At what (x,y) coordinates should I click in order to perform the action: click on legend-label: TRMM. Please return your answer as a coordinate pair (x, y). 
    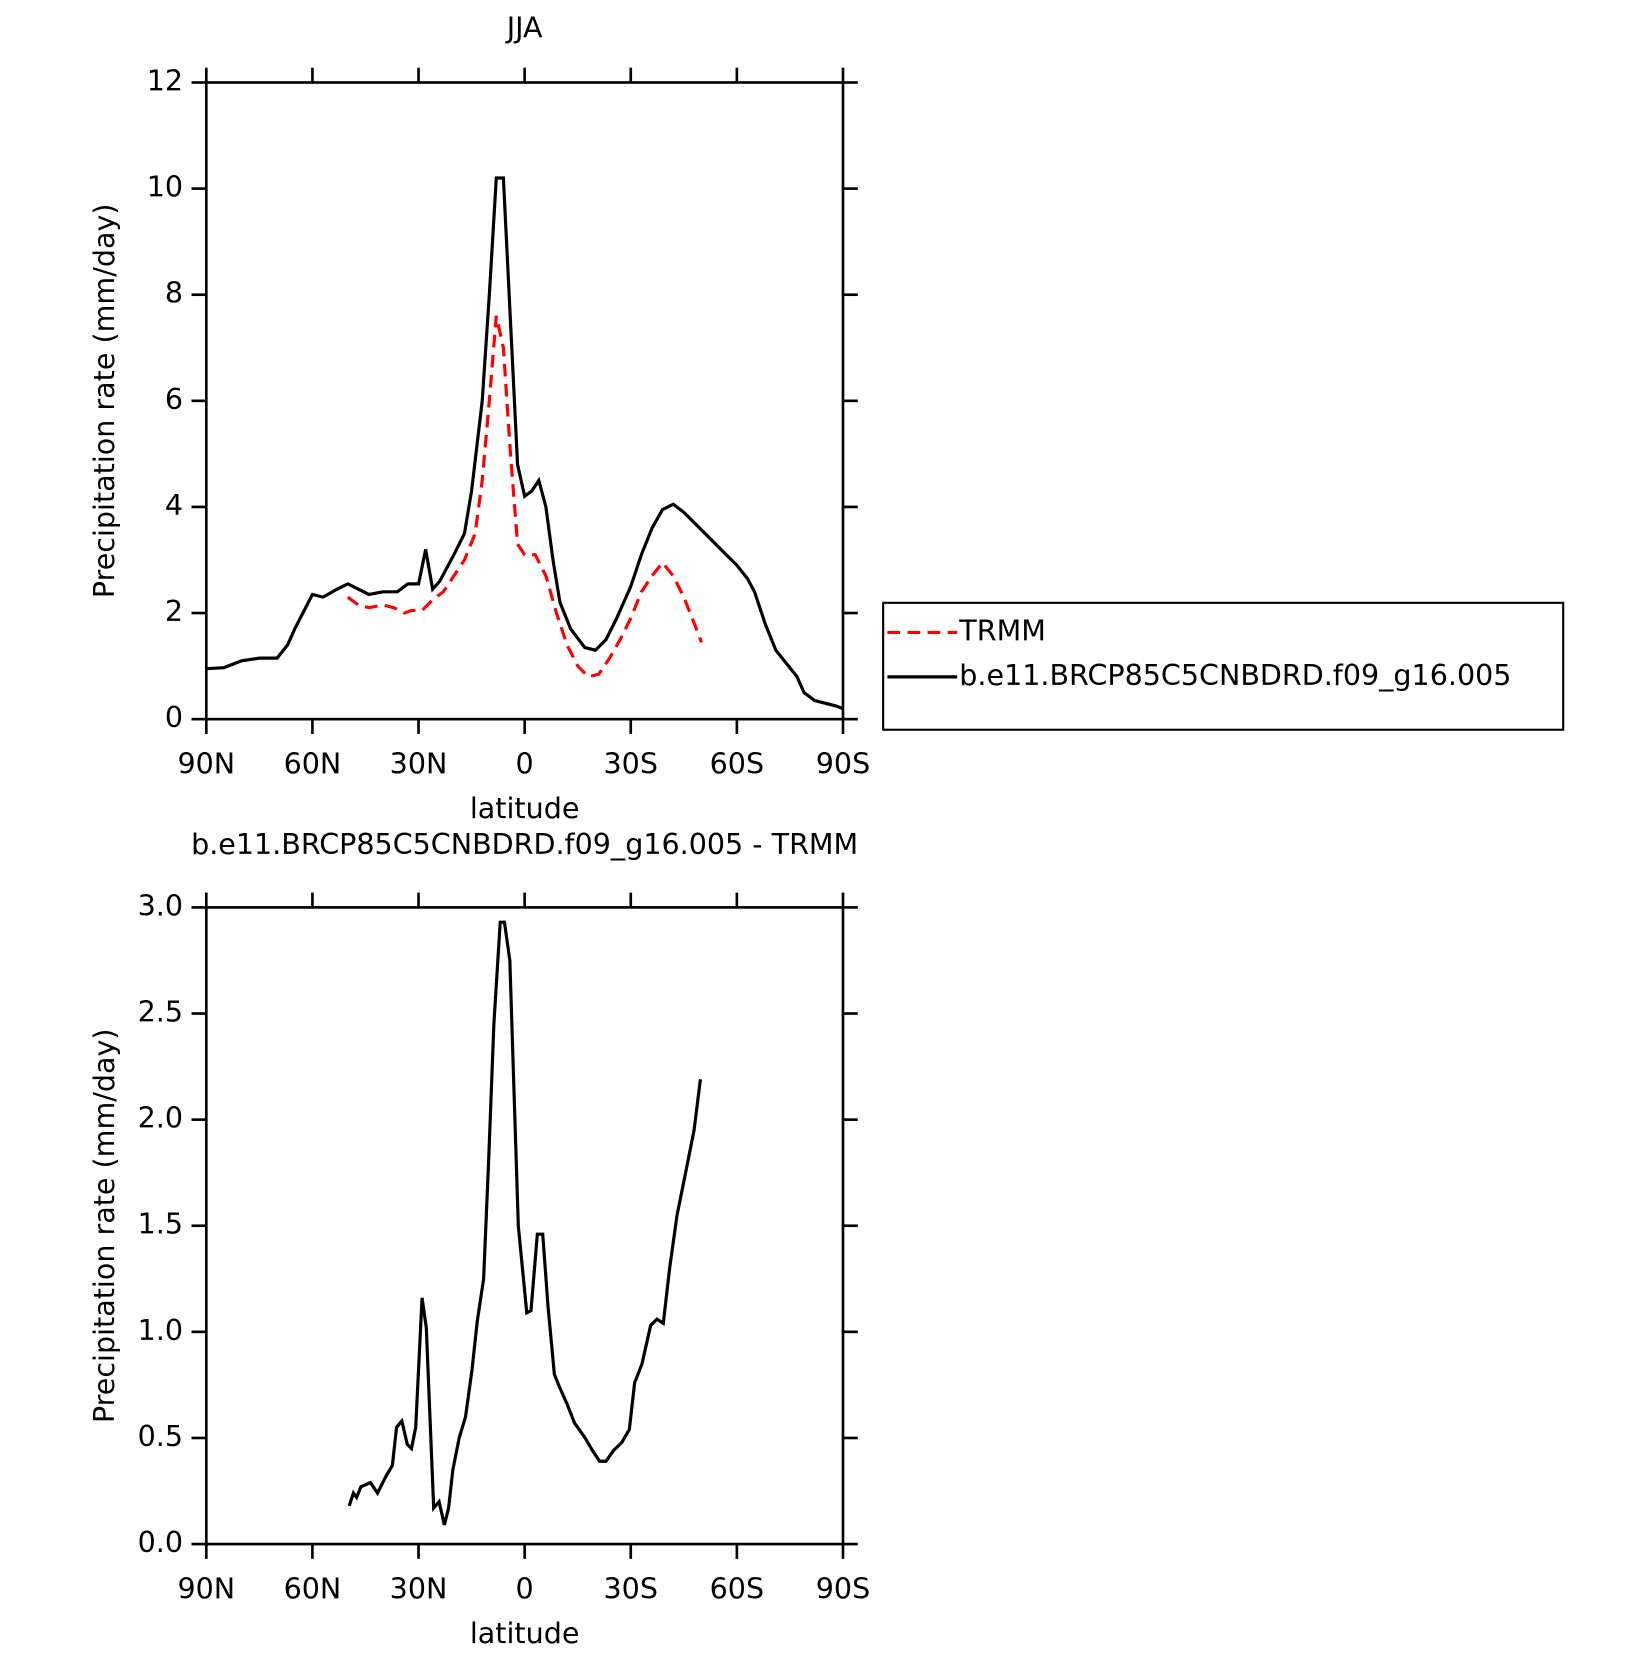
    Looking at the image, I should click on (1002, 630).